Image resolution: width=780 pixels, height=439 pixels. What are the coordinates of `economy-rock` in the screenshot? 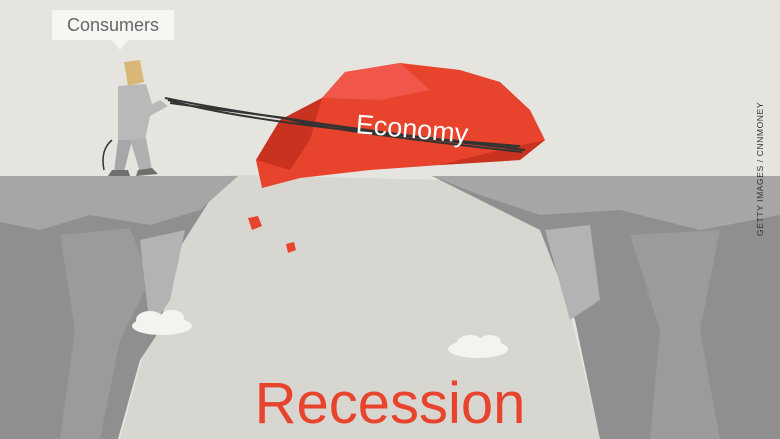 It's located at (400, 125).